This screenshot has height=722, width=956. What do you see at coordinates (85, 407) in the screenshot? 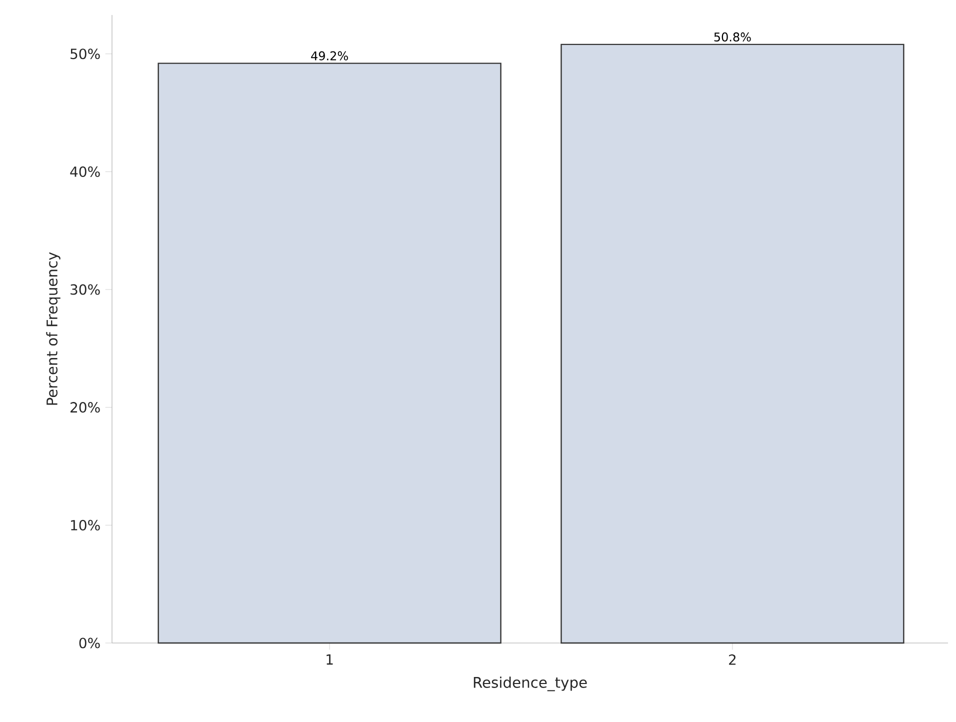
I see `y-tick-label: 20%` at bounding box center [85, 407].